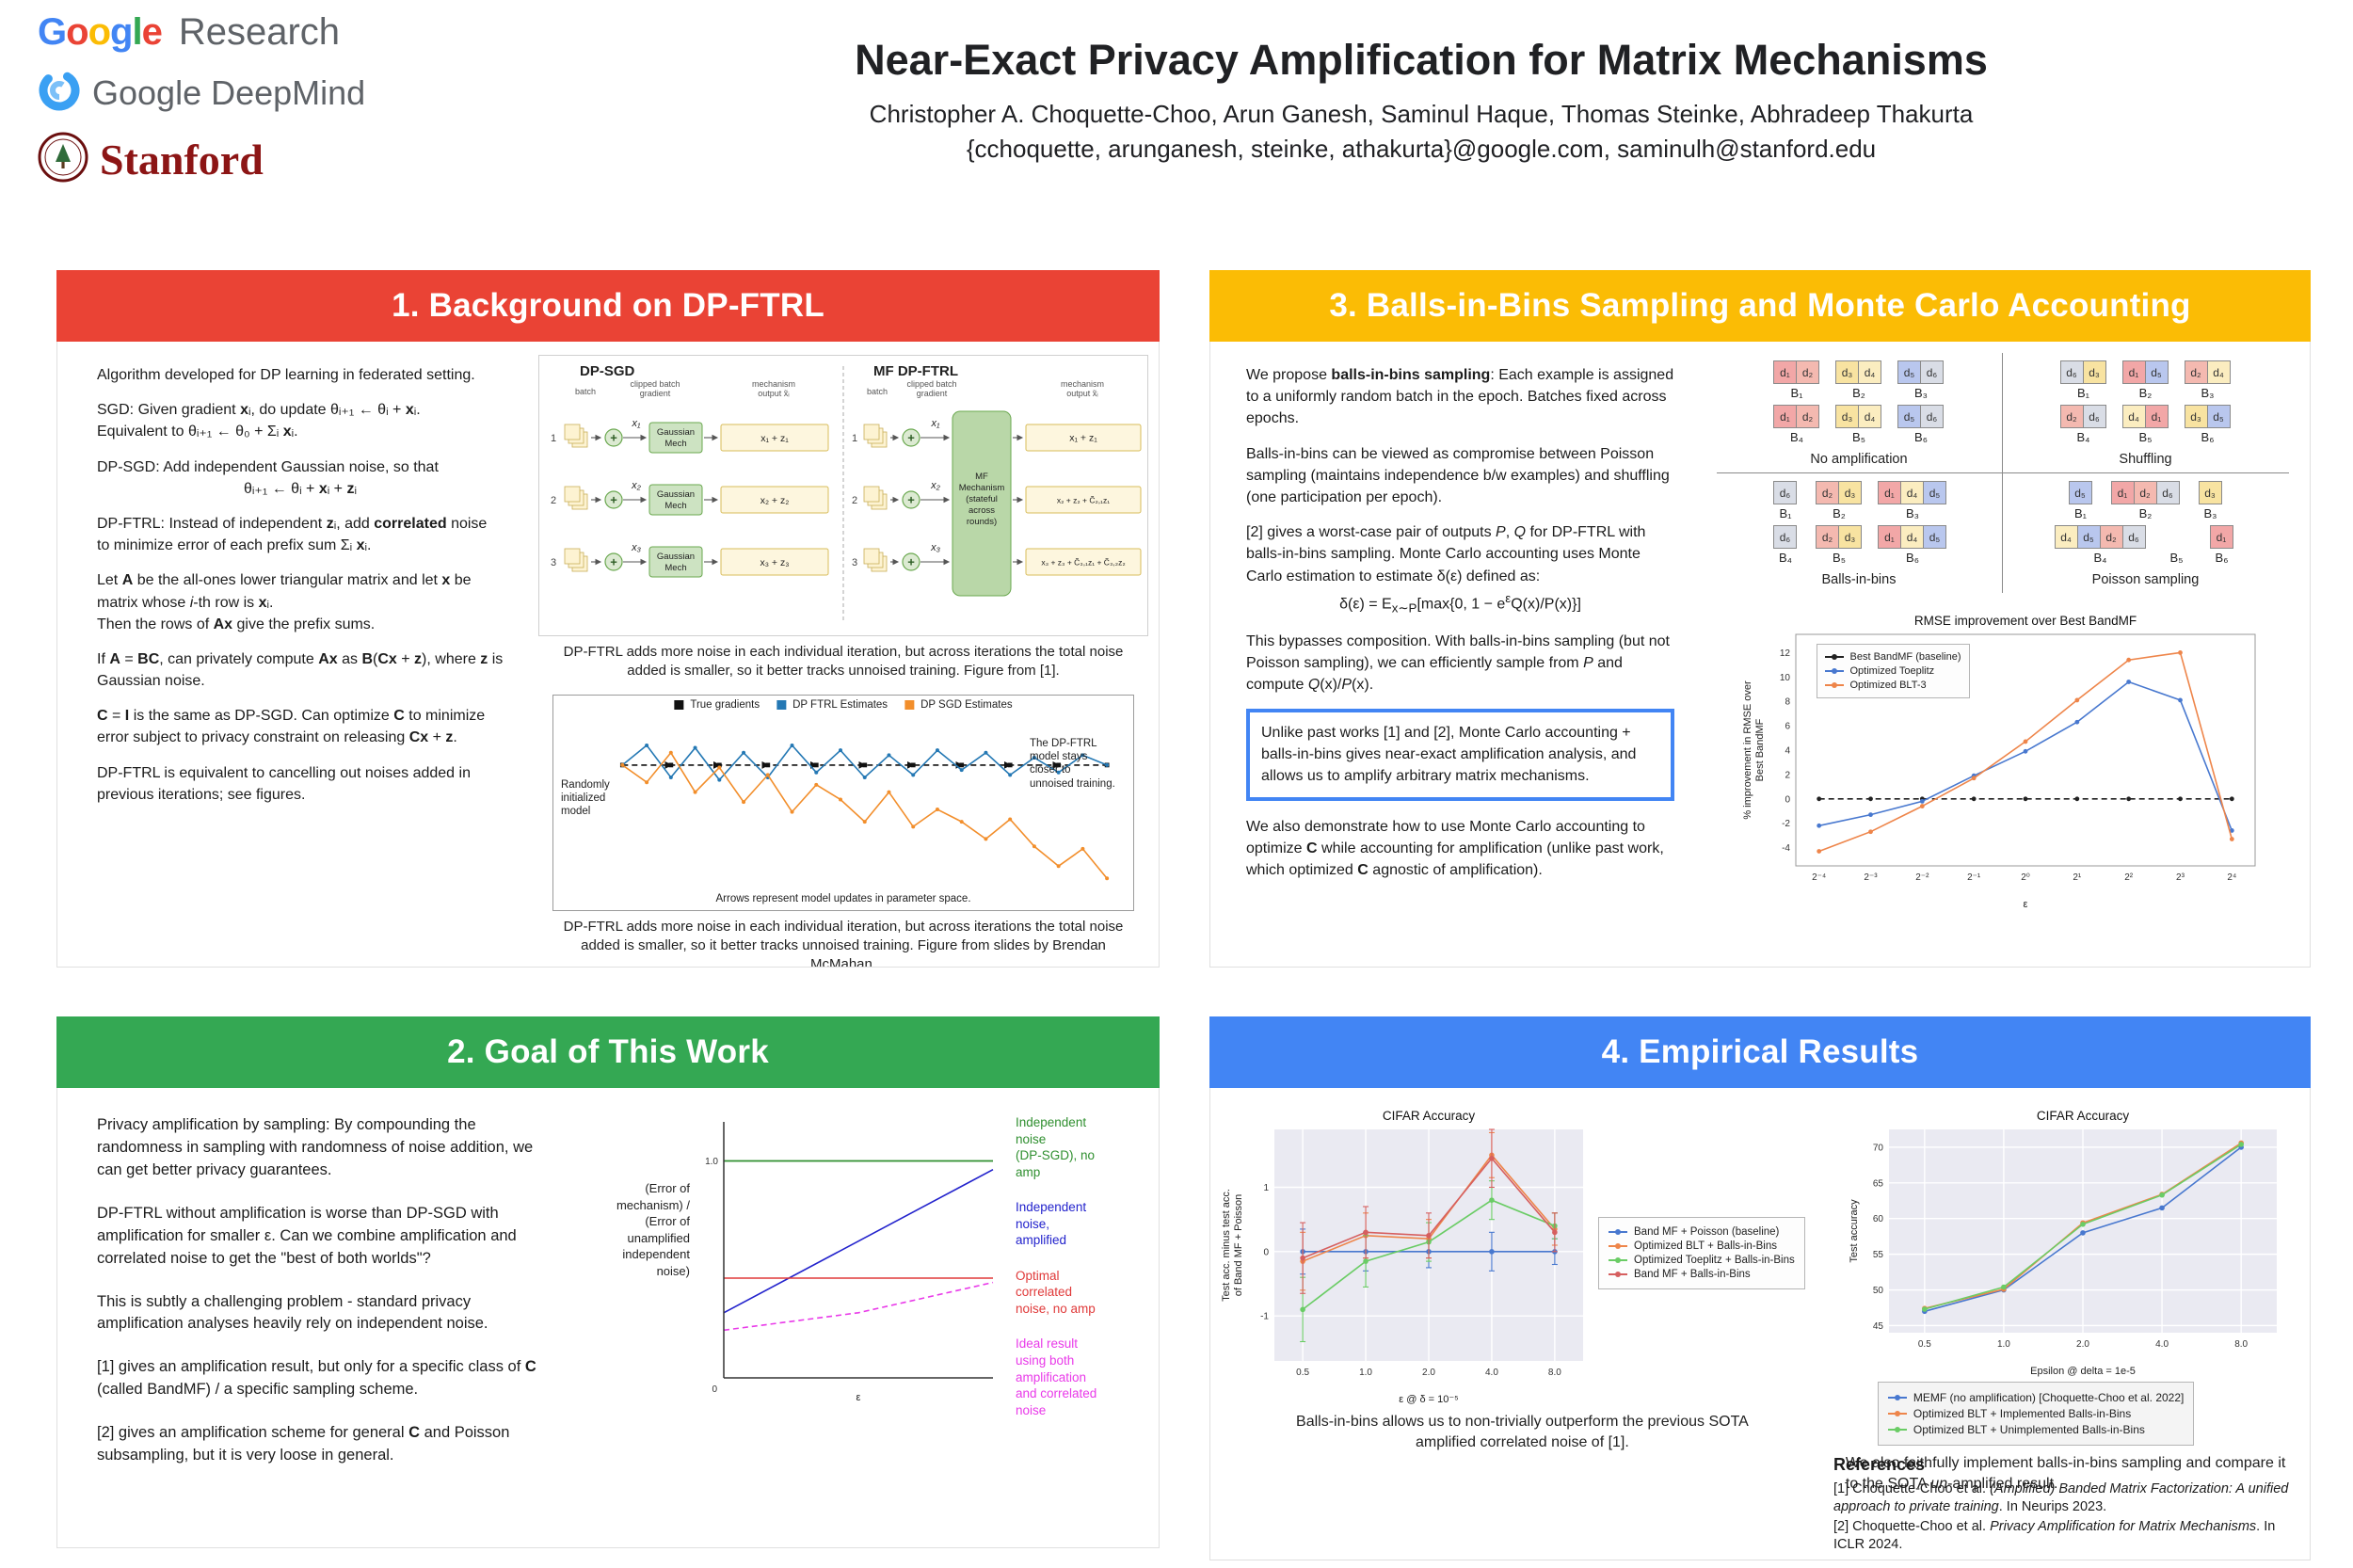 The height and width of the screenshot is (1568, 2353). What do you see at coordinates (2211, 500) in the screenshot?
I see `batch-group: d₃ B₃` at bounding box center [2211, 500].